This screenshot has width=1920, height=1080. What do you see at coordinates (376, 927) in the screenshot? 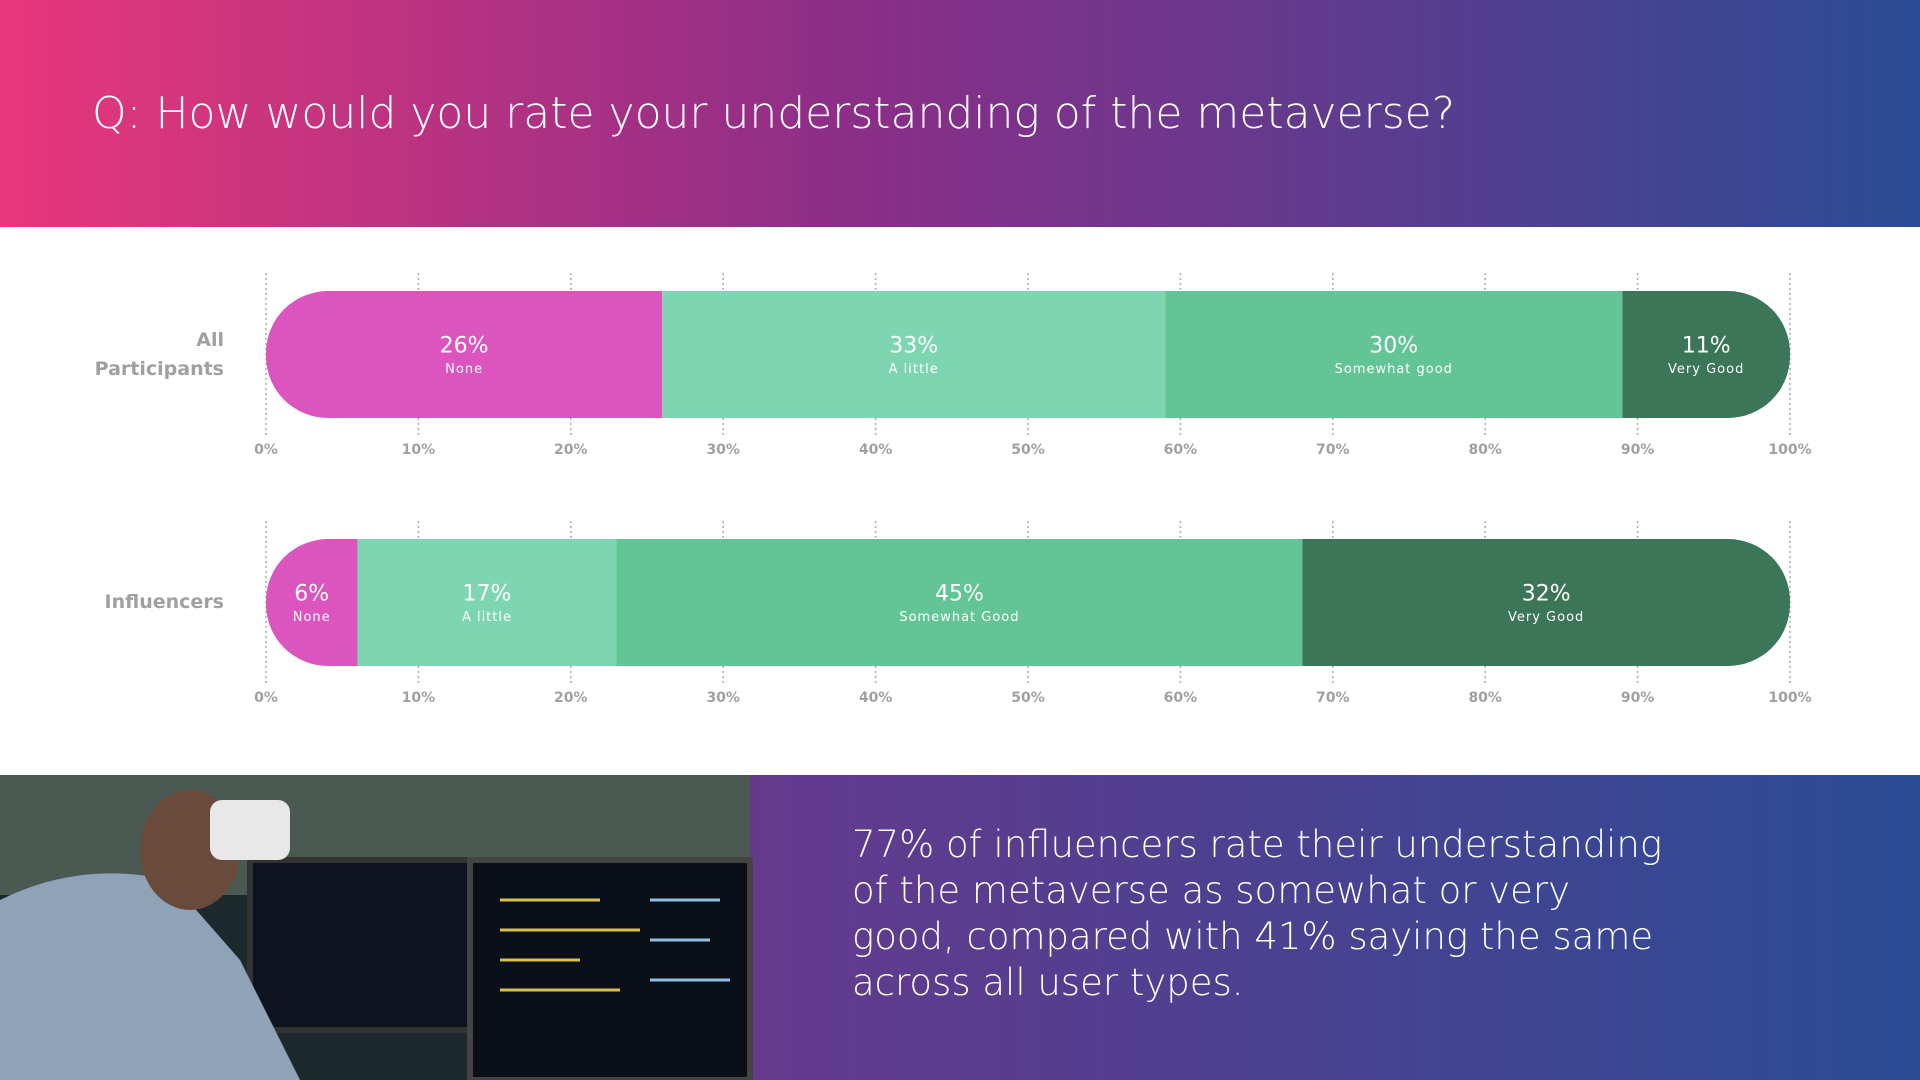
I see `photo` at bounding box center [376, 927].